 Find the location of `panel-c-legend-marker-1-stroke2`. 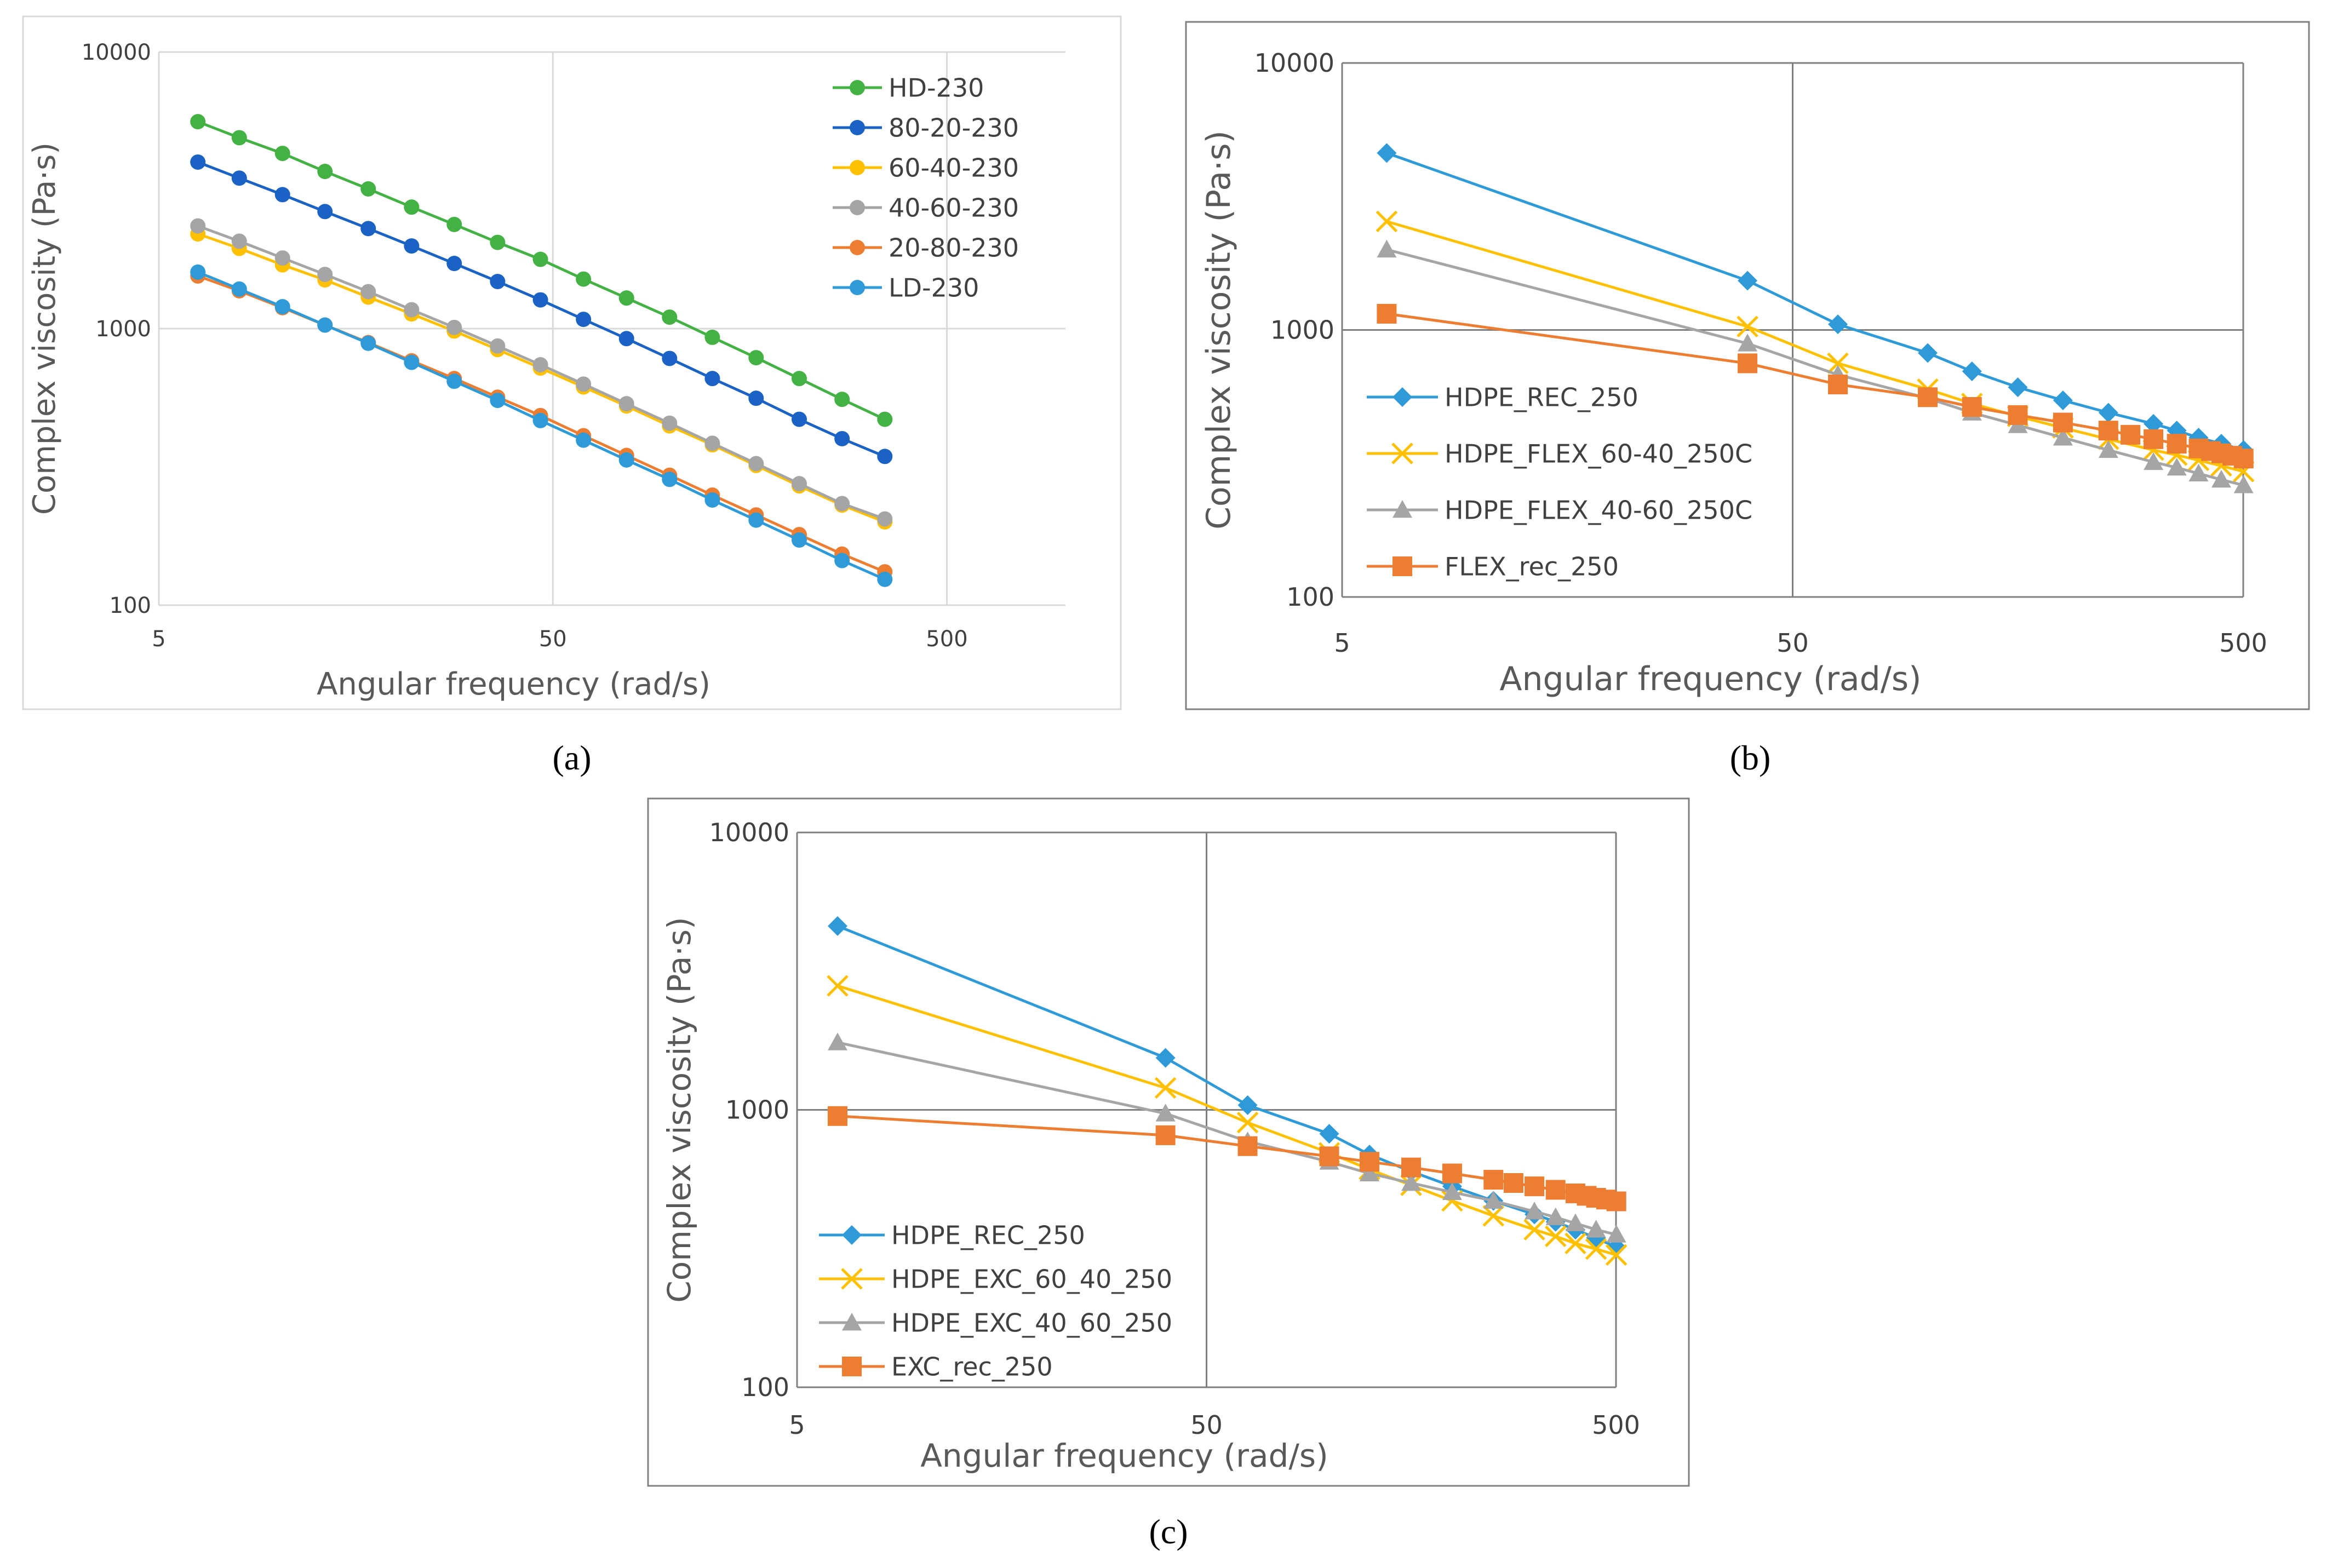

panel-c-legend-marker-1-stroke2 is located at coordinates (852, 1279).